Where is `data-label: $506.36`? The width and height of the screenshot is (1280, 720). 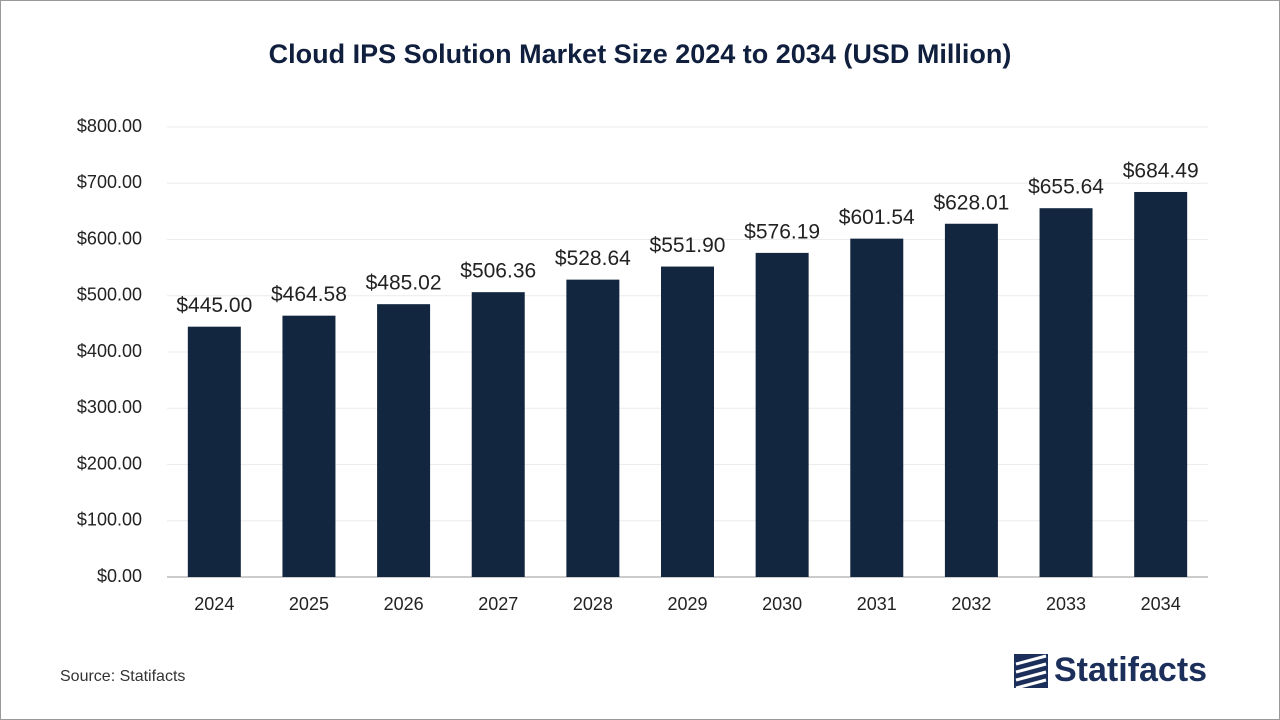 data-label: $506.36 is located at coordinates (498, 271).